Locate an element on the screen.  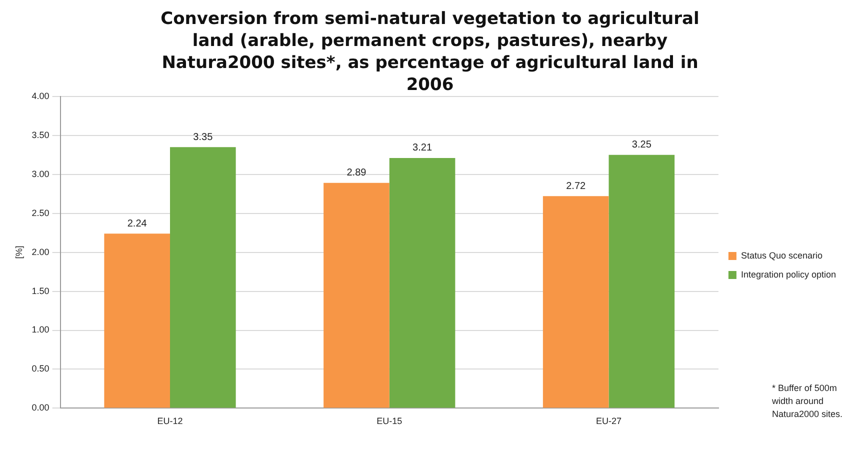
x-tick-label: EU-27 is located at coordinates (609, 421).